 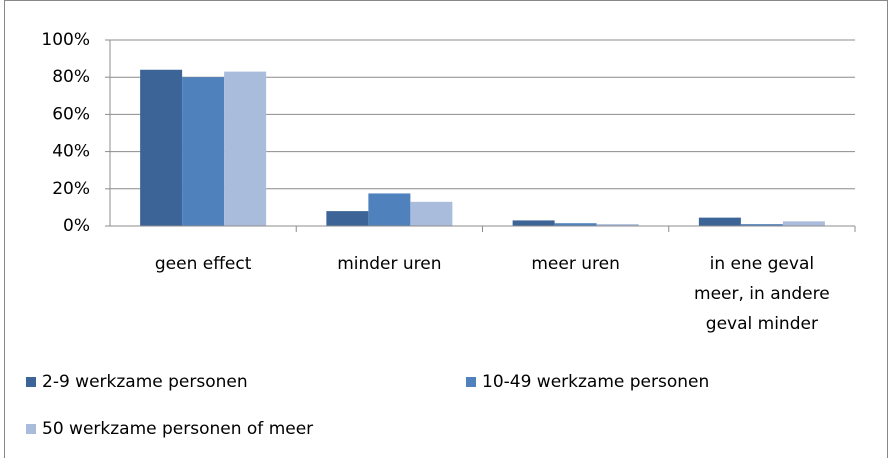 I want to click on y-tick-label: 60%, so click(x=71, y=114).